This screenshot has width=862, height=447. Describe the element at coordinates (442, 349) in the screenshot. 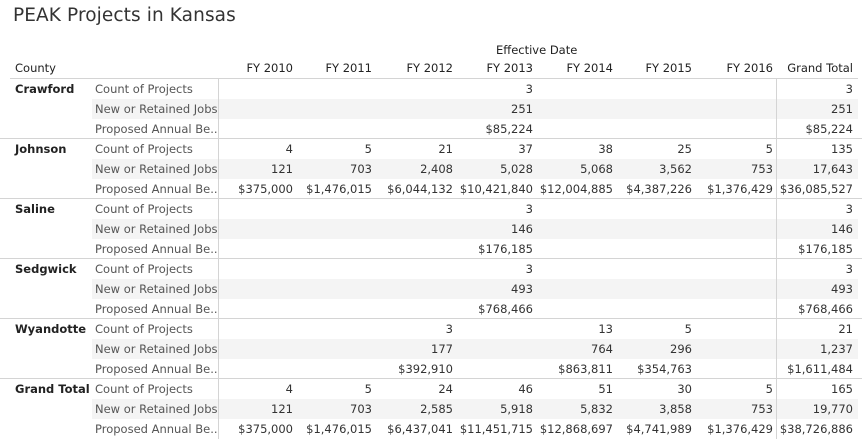

I see `table-cell: 177` at that location.